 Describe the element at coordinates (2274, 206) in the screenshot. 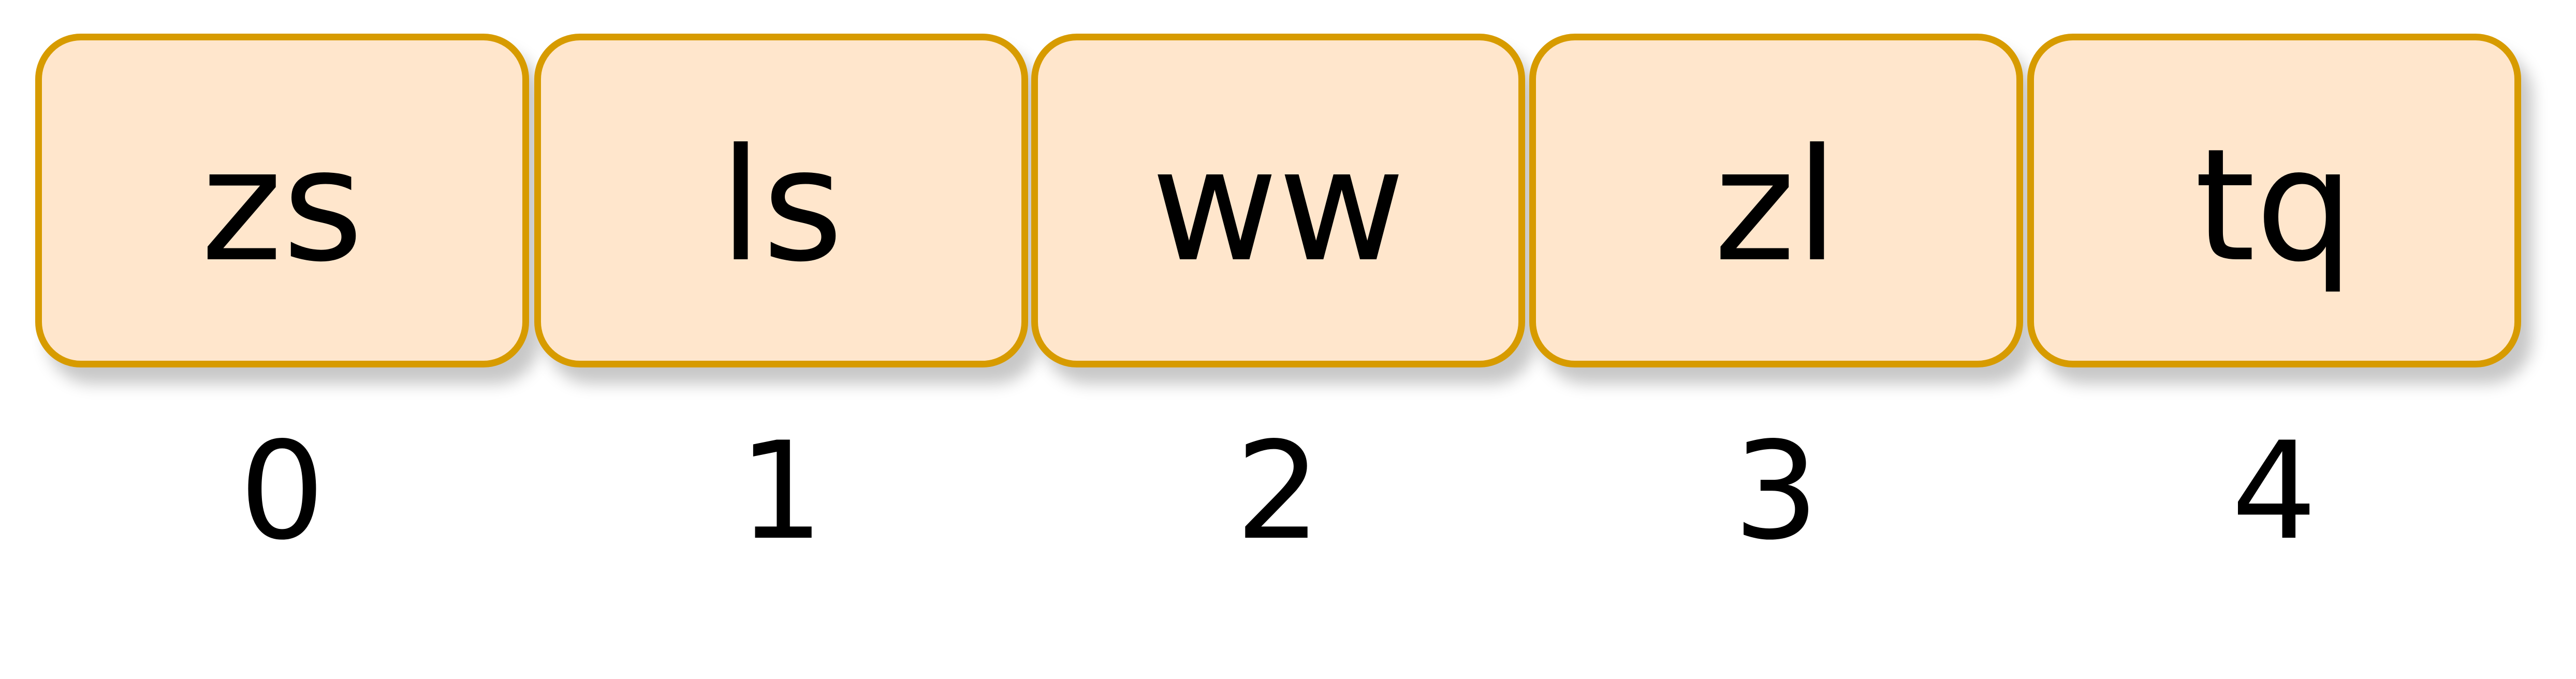

I see `array-cell-label: tq` at that location.